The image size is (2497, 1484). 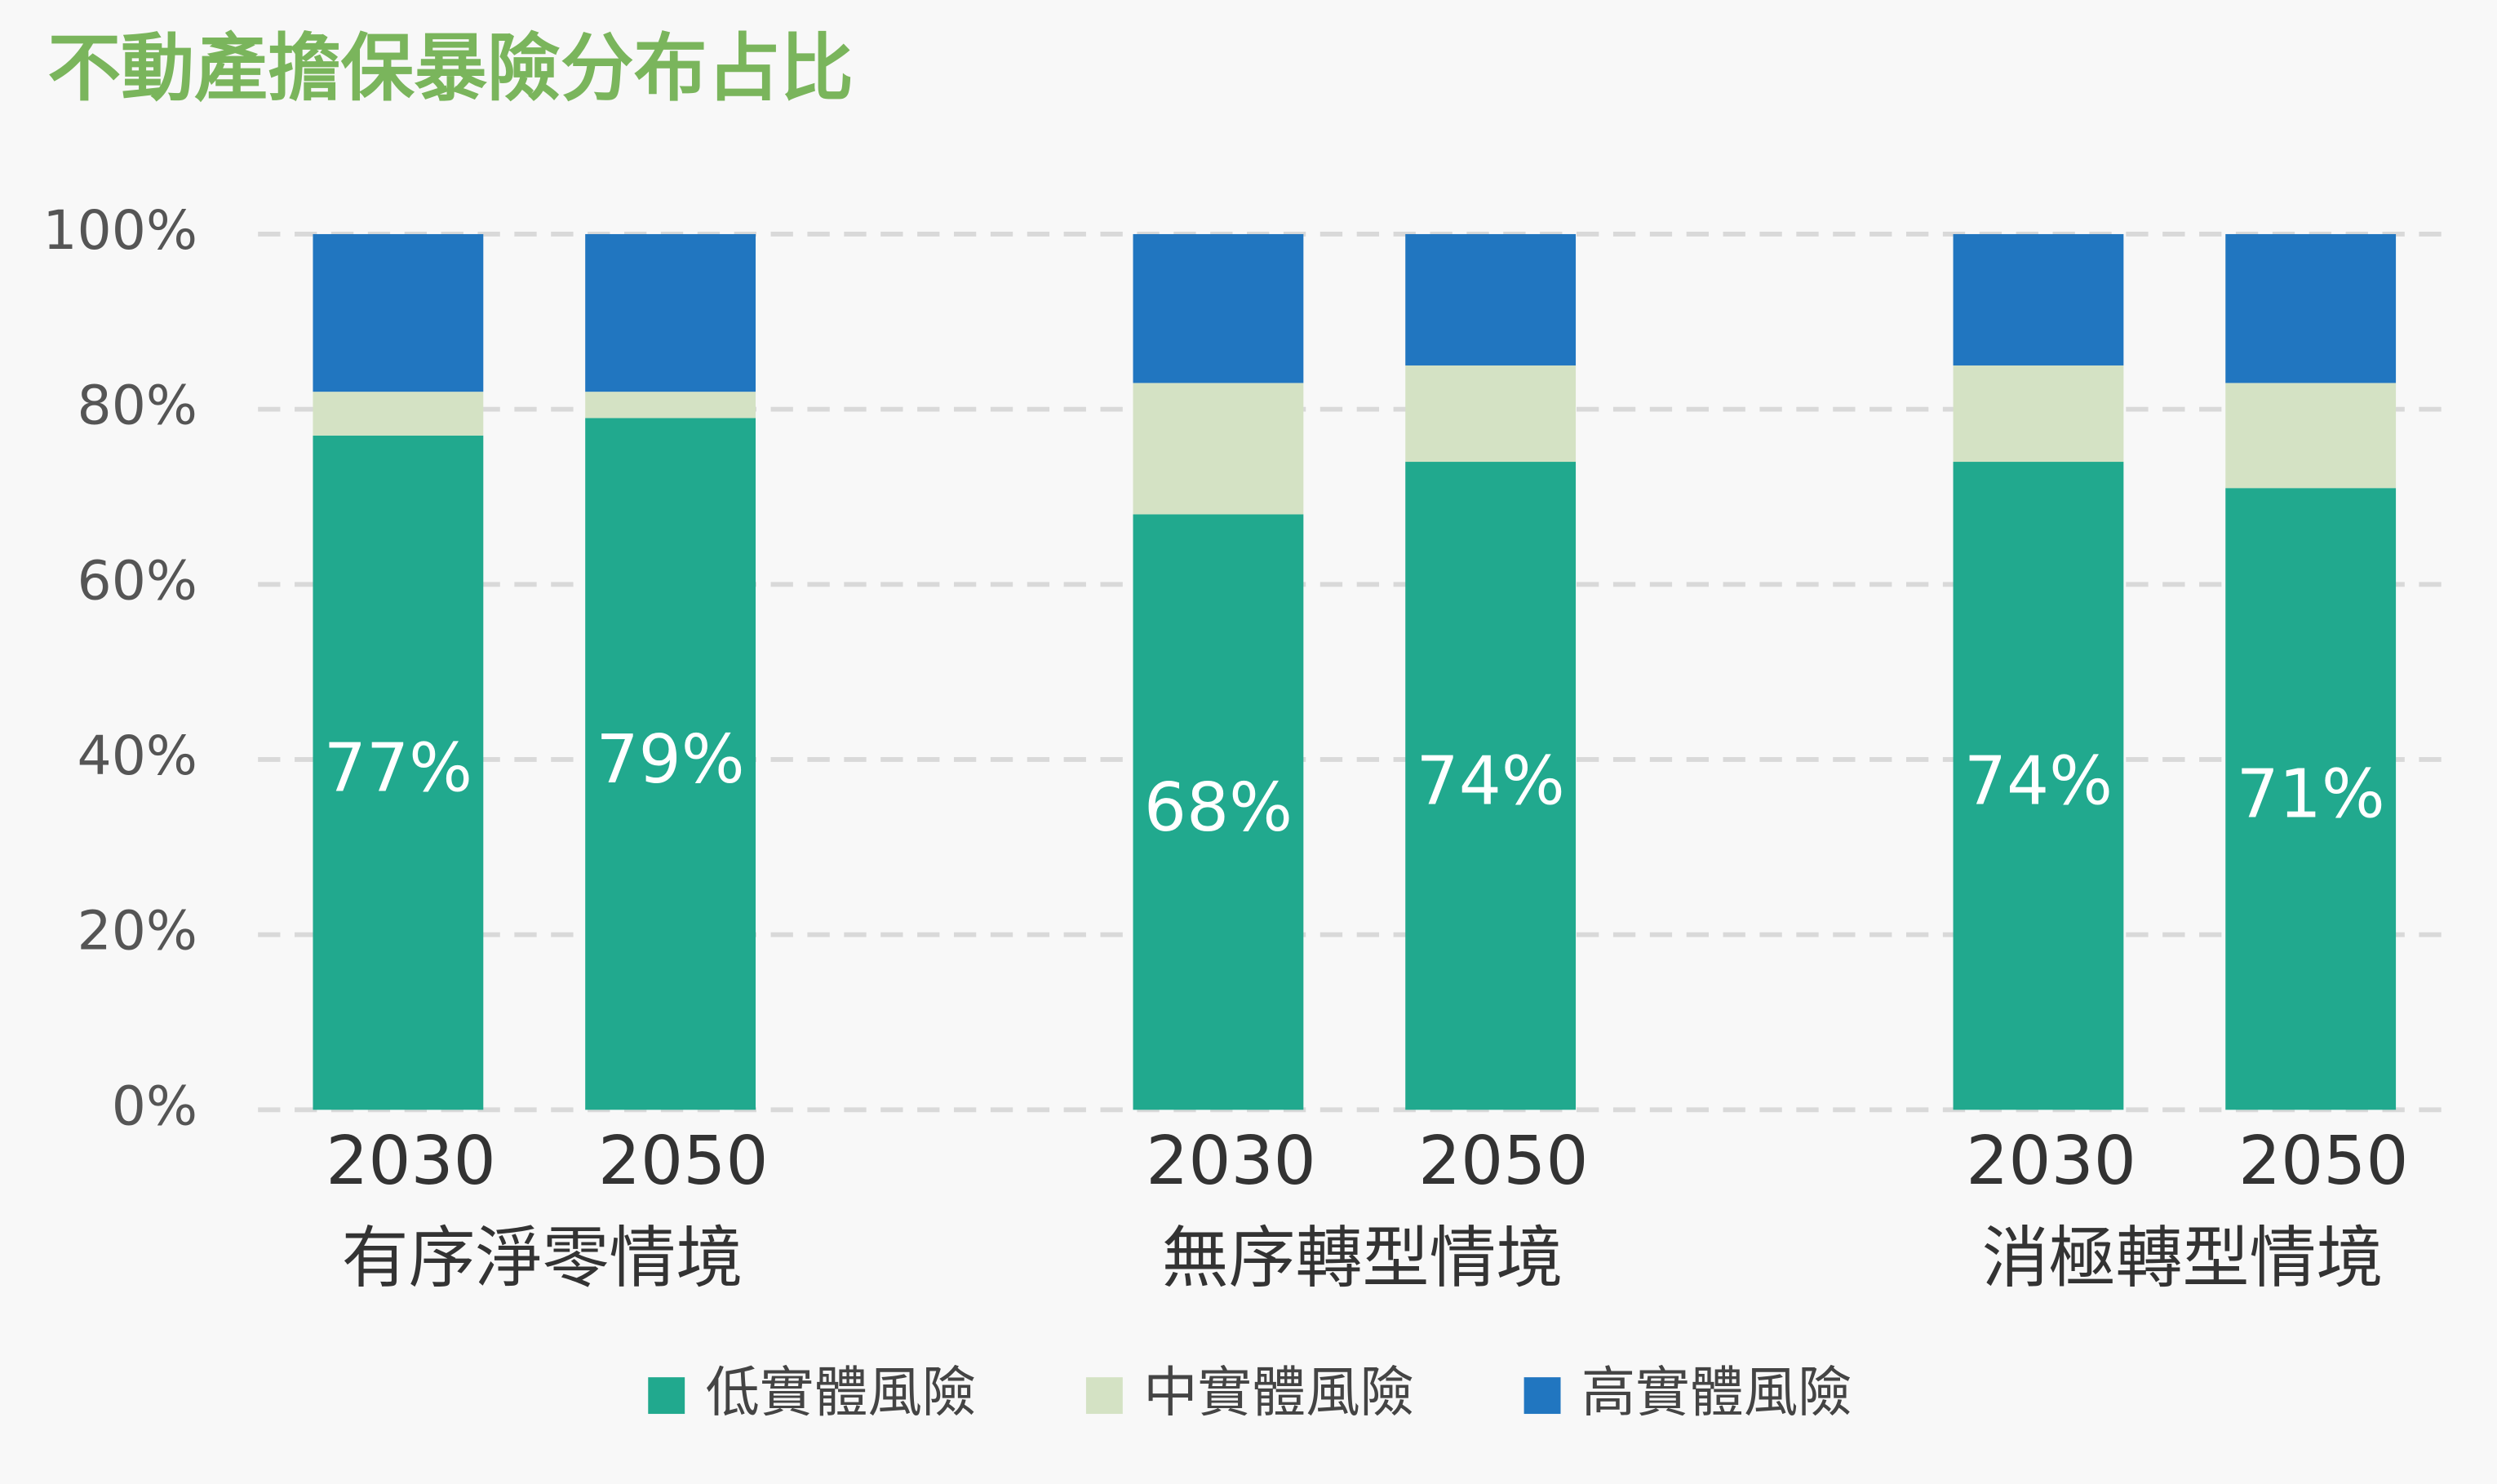 What do you see at coordinates (1716, 1392) in the screenshot?
I see `legend-label: 高實體風險` at bounding box center [1716, 1392].